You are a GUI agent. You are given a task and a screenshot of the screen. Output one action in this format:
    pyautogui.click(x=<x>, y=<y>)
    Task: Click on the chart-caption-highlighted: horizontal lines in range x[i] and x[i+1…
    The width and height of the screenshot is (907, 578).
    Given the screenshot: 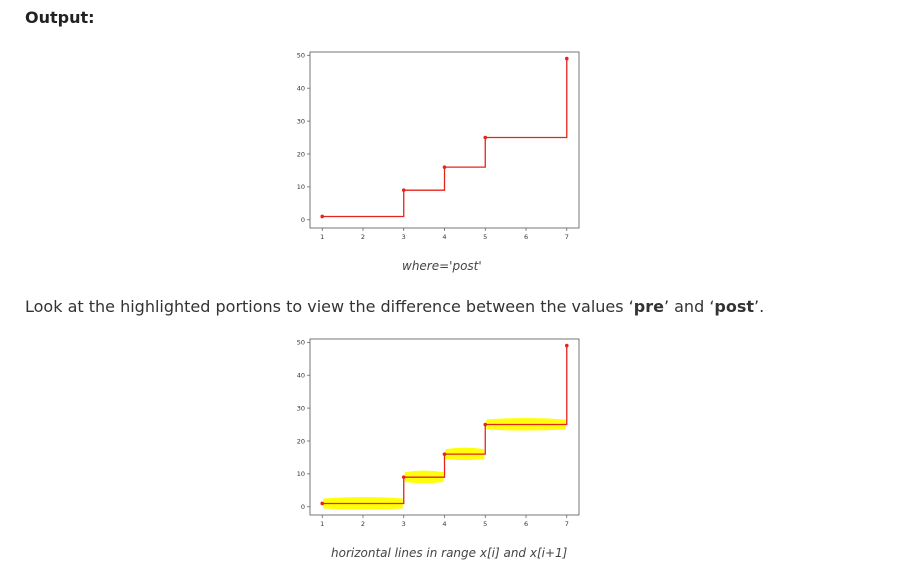 What is the action you would take?
    pyautogui.click(x=449, y=553)
    